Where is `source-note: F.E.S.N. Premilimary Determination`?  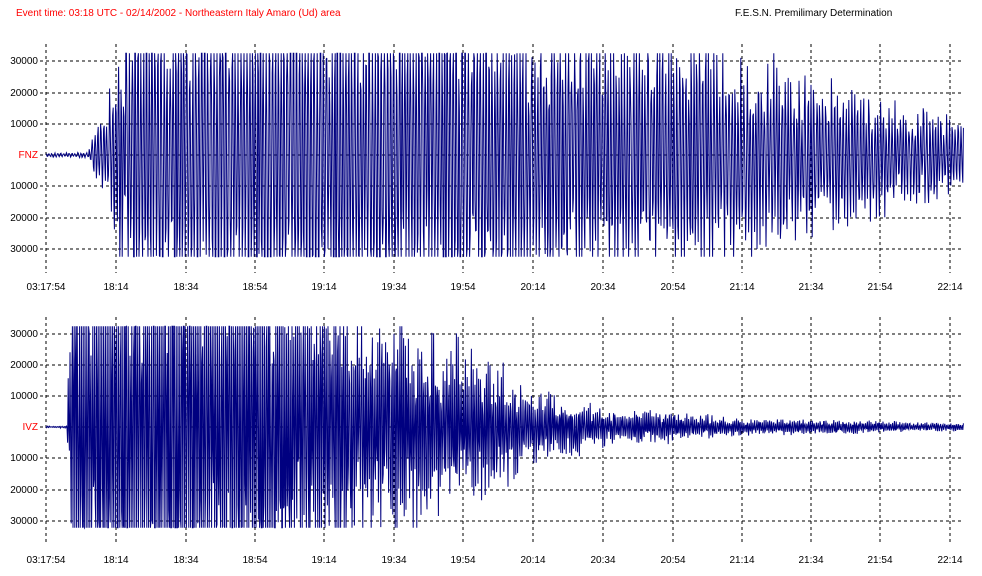 source-note: F.E.S.N. Premilimary Determination is located at coordinates (814, 13).